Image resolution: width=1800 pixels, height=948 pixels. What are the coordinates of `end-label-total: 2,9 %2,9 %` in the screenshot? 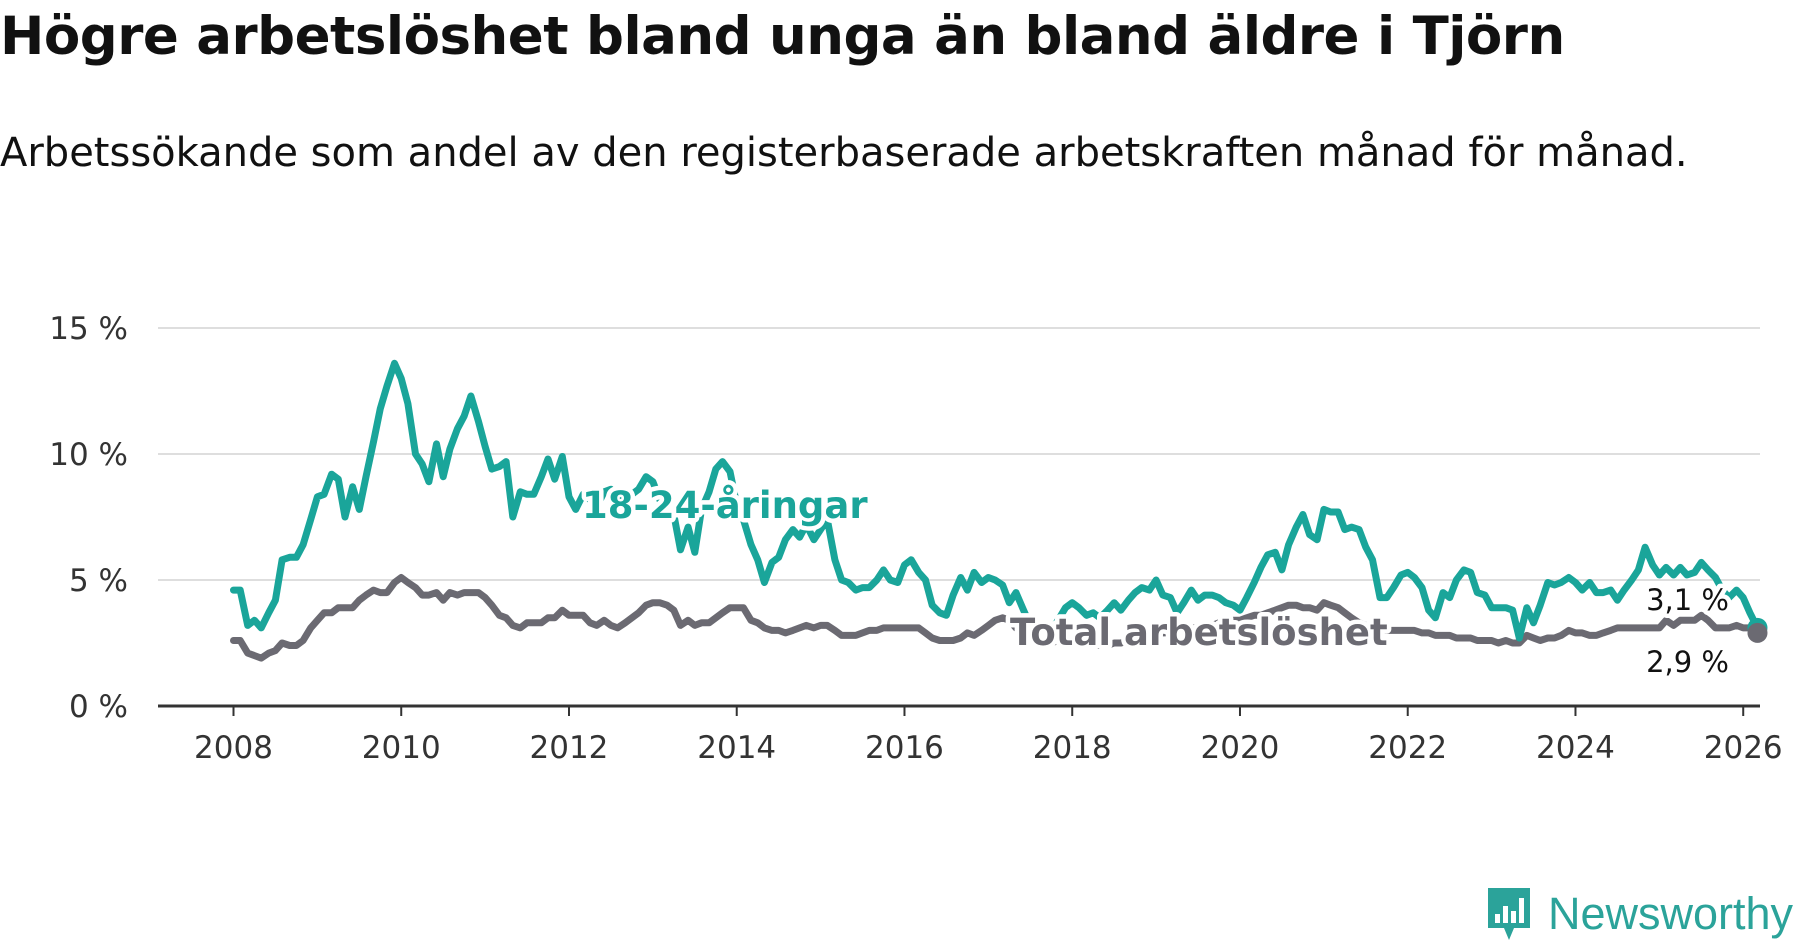 It's located at (1688, 662).